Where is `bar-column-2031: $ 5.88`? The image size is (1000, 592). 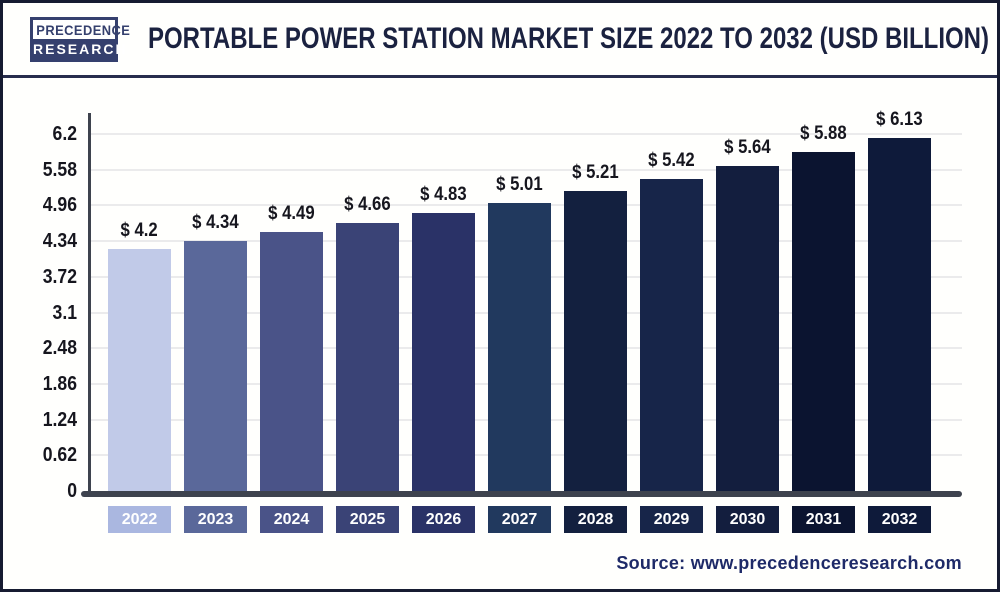 bar-column-2031: $ 5.88 is located at coordinates (823, 307).